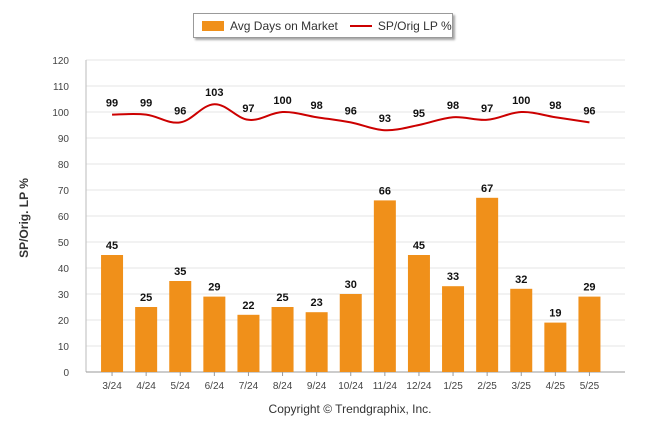 The height and width of the screenshot is (434, 646). I want to click on x-tick-label: 1/25, so click(453, 386).